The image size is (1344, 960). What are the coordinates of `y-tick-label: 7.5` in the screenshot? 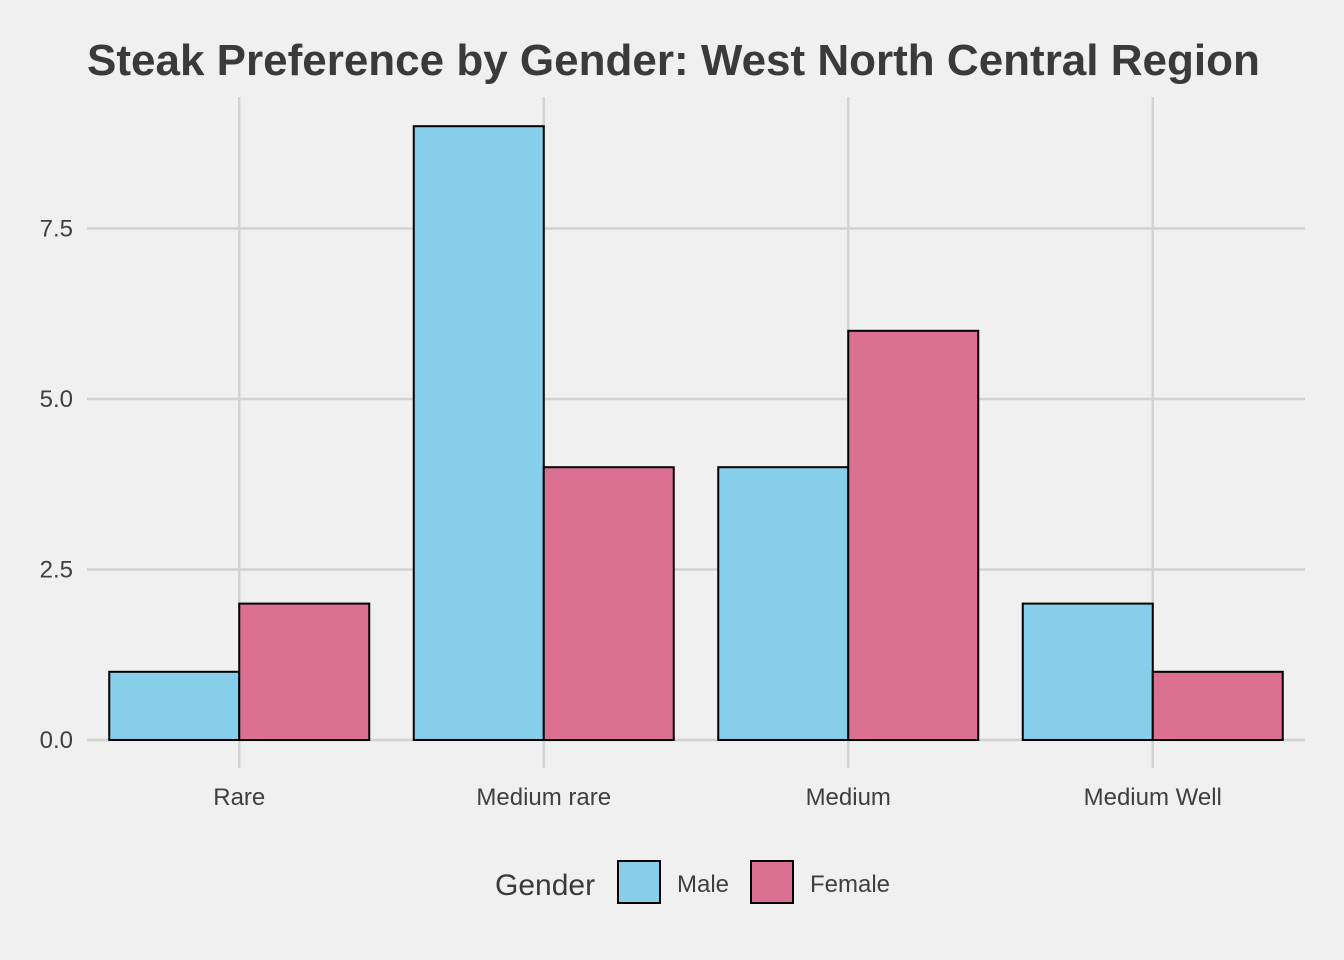 It's located at (56, 229).